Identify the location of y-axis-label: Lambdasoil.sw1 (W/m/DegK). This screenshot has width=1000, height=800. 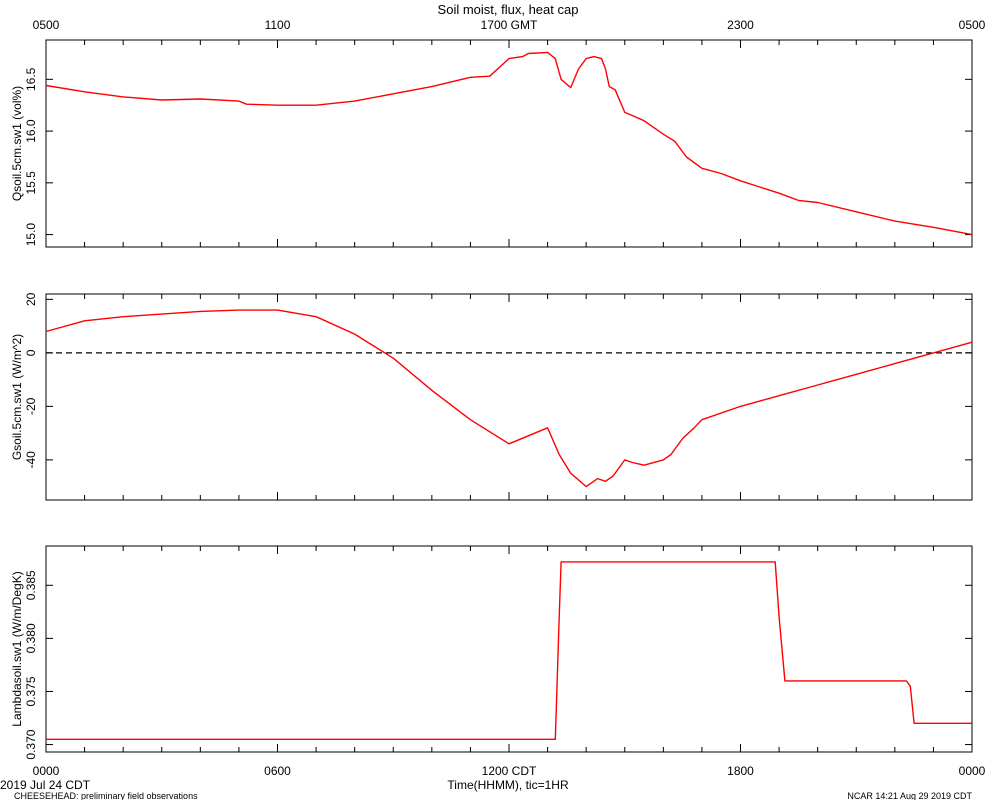
(17, 648).